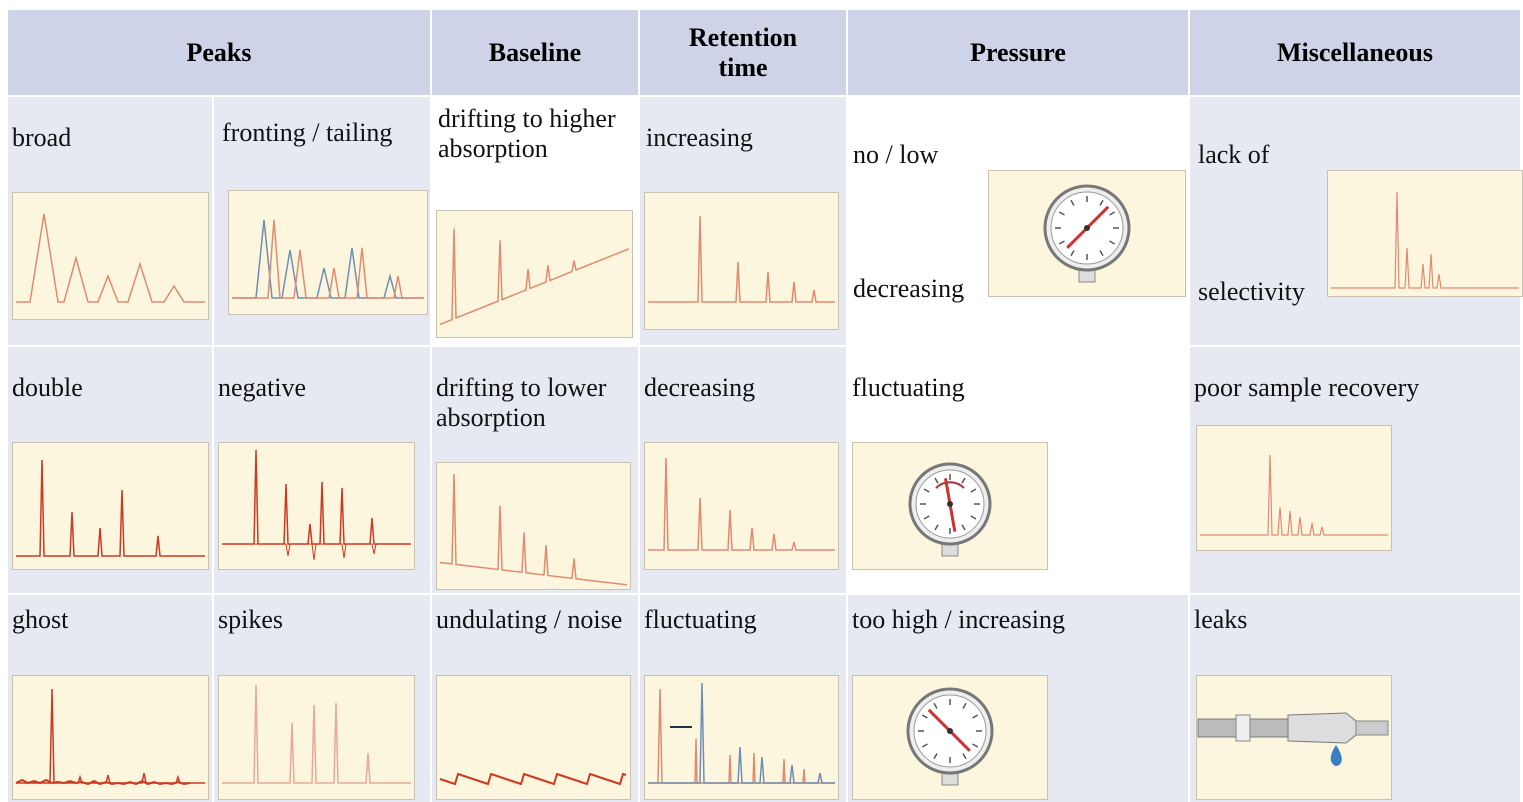 The height and width of the screenshot is (802, 1523). Describe the element at coordinates (219, 52) in the screenshot. I see `column-header: Peaks` at that location.